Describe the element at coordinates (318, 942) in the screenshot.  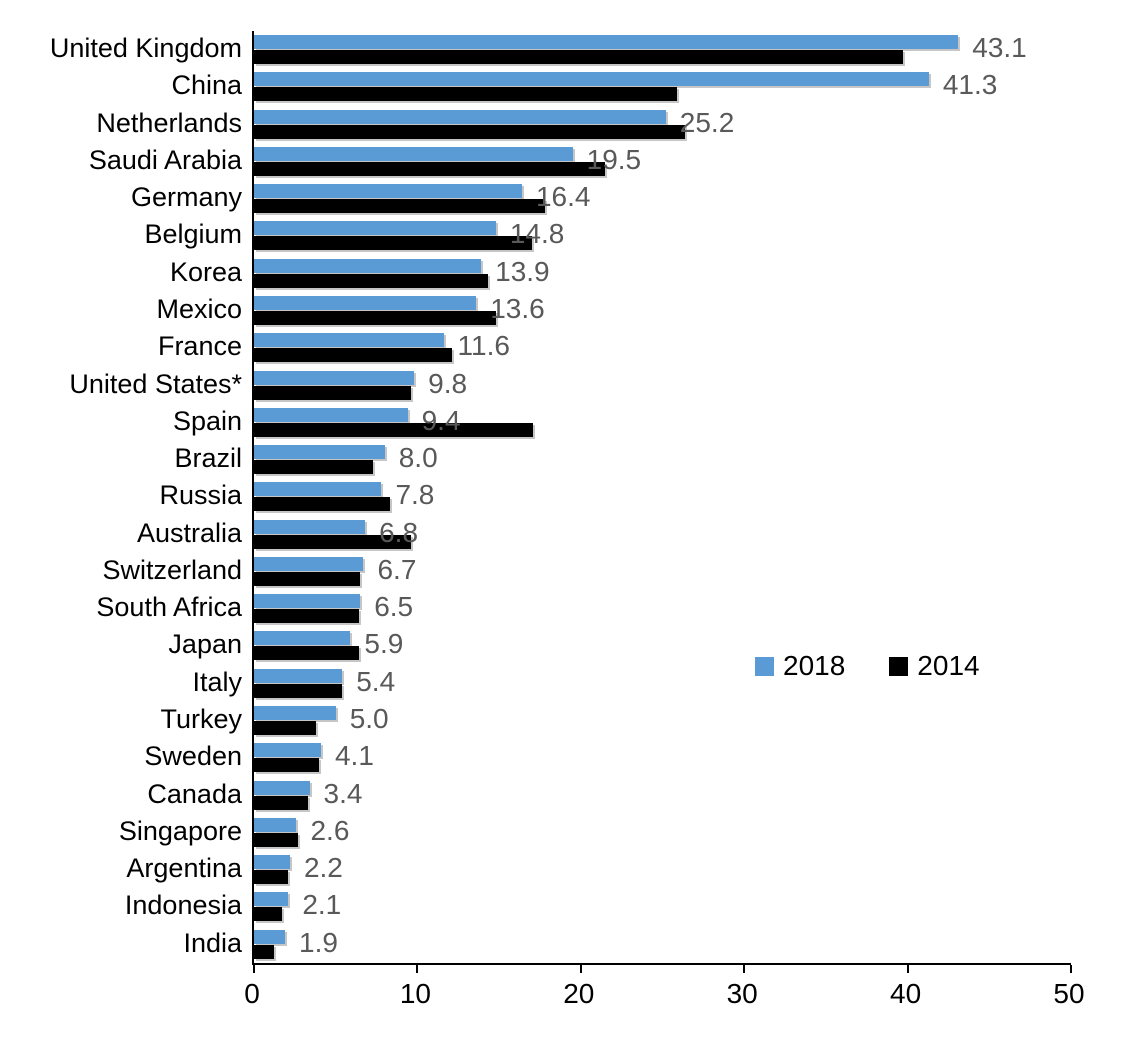
I see `value-label: 1.9` at that location.